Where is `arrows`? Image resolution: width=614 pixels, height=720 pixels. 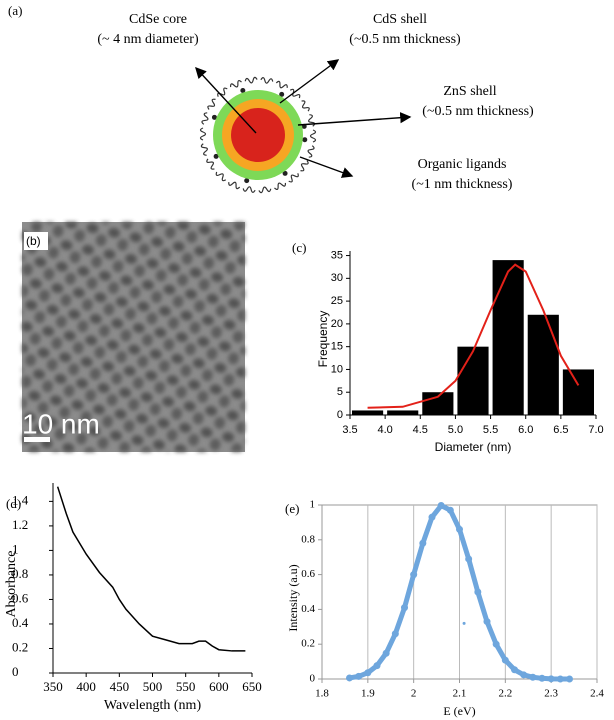 arrows is located at coordinates (303, 118).